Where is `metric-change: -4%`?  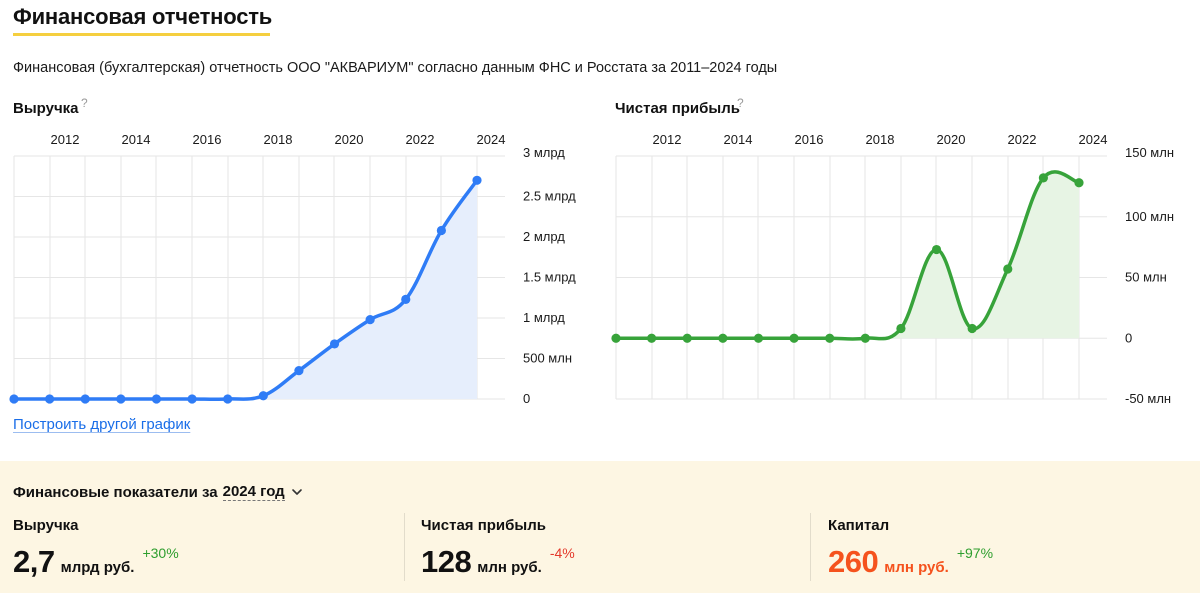 metric-change: -4% is located at coordinates (562, 553).